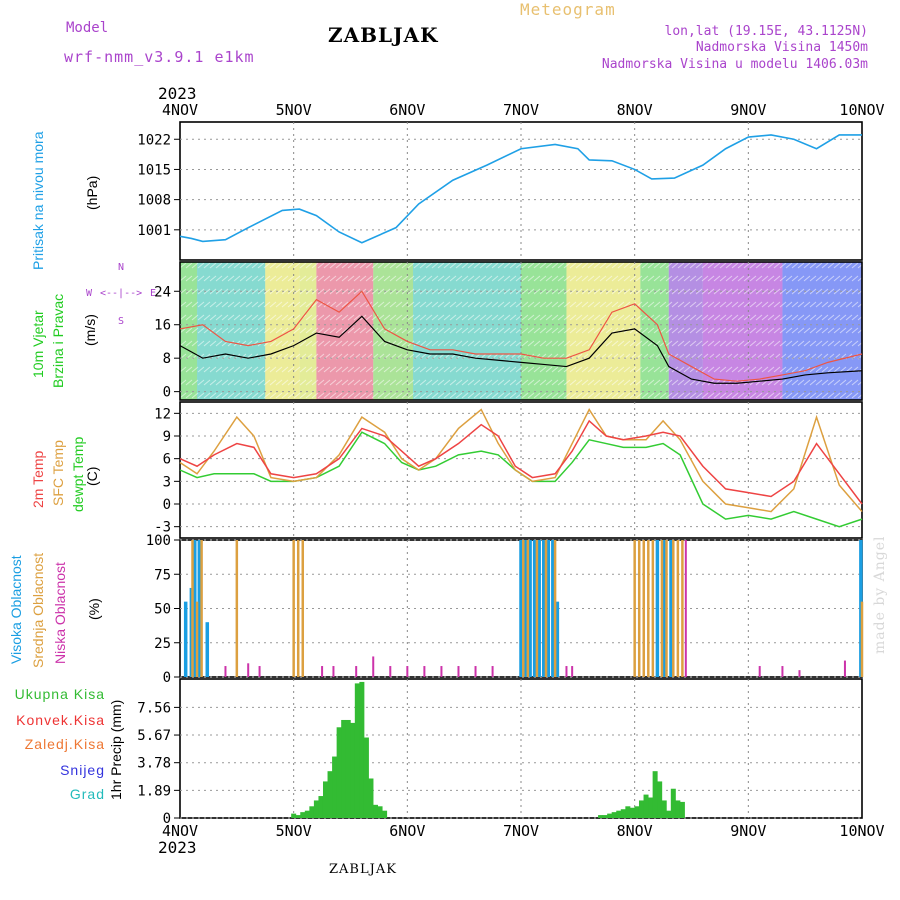 The width and height of the screenshot is (900, 900). What do you see at coordinates (159, 57) in the screenshot?
I see `model-name: wrf-nmm_v3.9.1 e1km` at bounding box center [159, 57].